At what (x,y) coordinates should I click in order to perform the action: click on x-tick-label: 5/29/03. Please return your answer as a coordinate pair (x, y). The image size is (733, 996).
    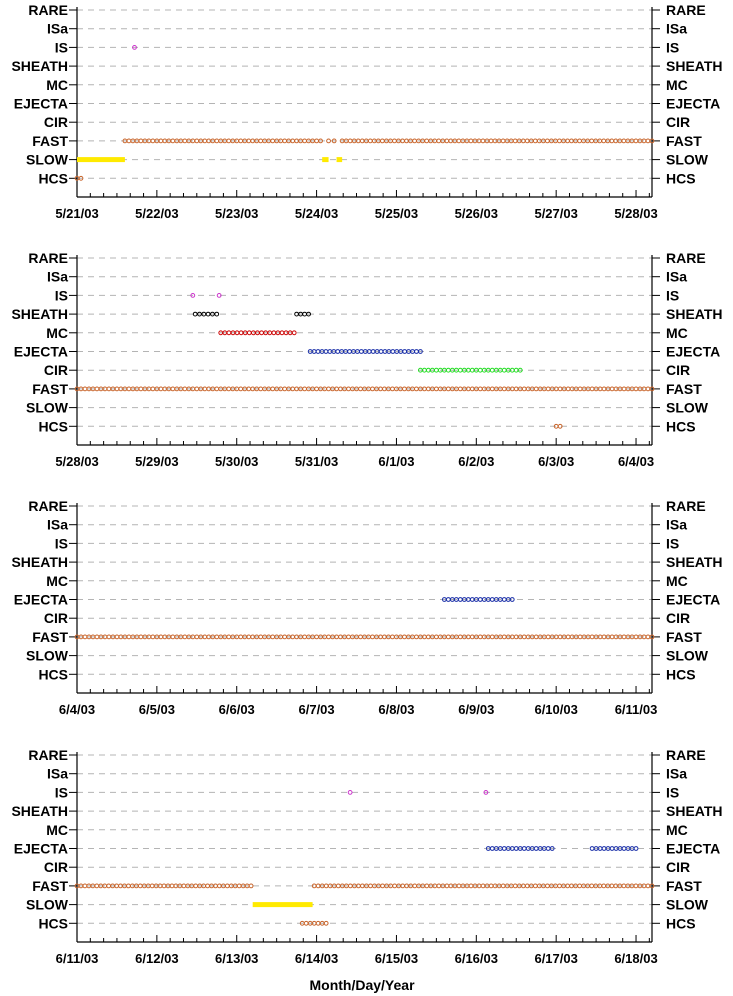
    Looking at the image, I should click on (156, 461).